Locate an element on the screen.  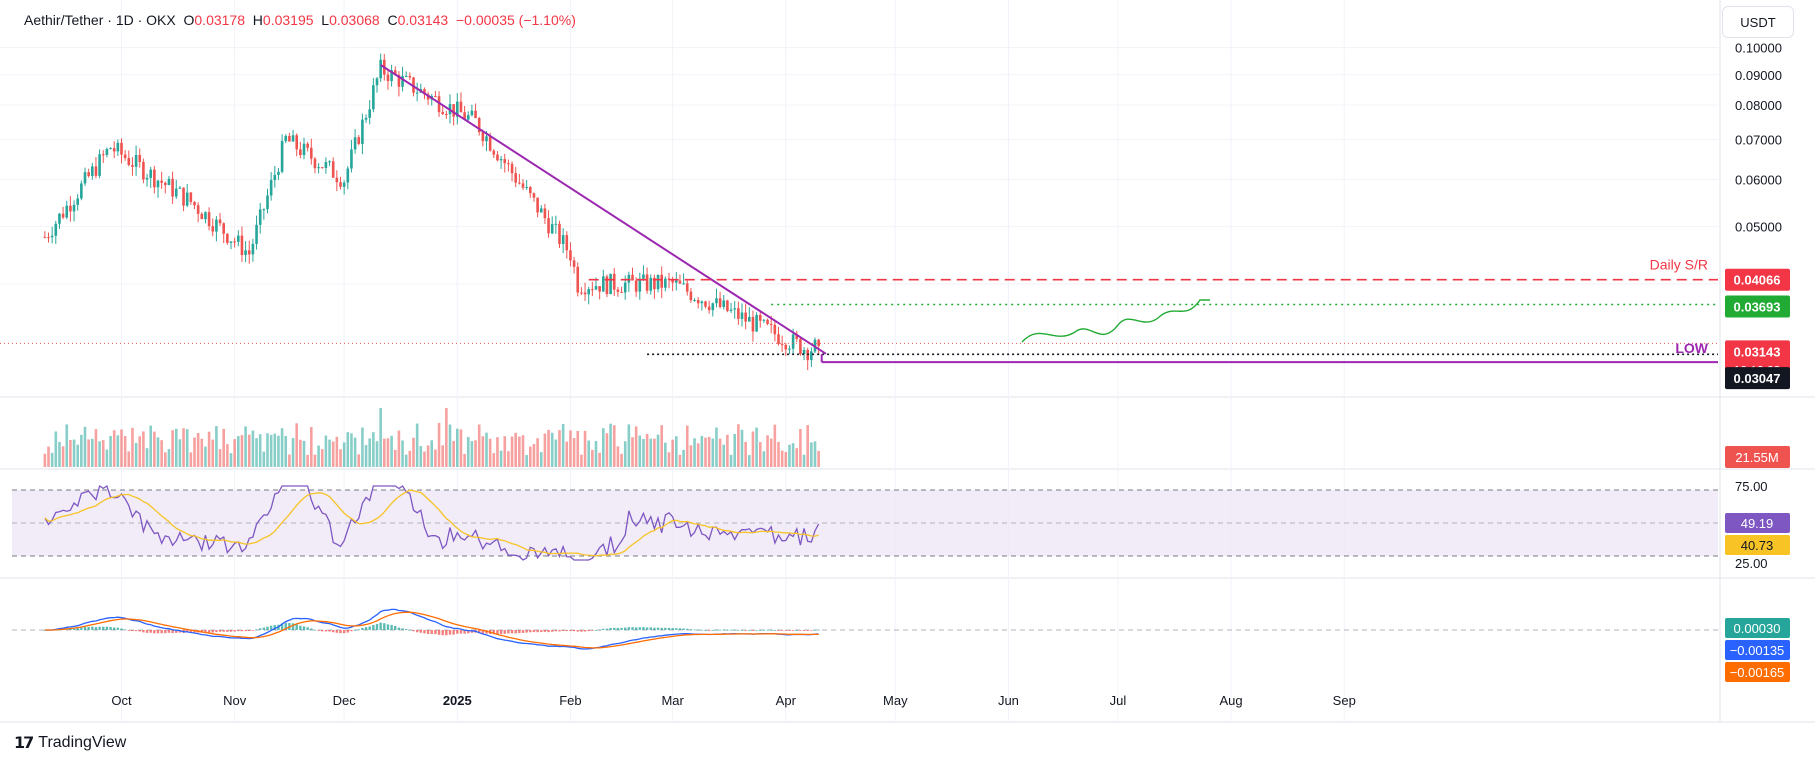
x-tick-label: Sep is located at coordinates (1344, 700).